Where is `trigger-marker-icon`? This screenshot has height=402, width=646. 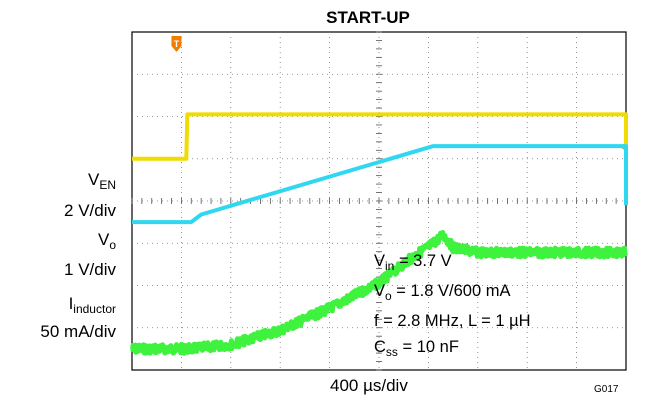 trigger-marker-icon is located at coordinates (176, 44).